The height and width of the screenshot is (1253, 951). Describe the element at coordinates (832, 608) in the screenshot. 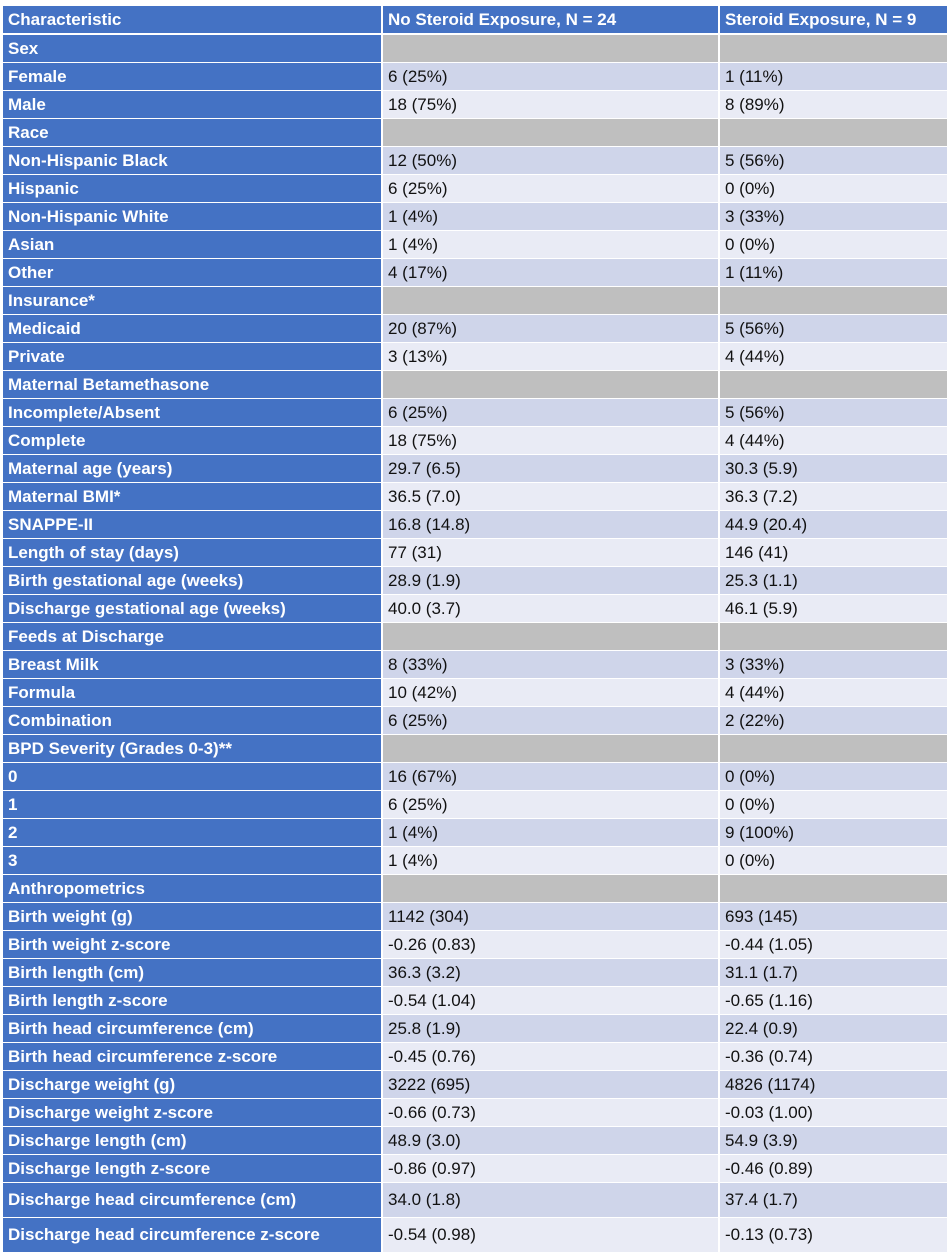

I see `cell-steroid: 46.1 (5.9)` at that location.